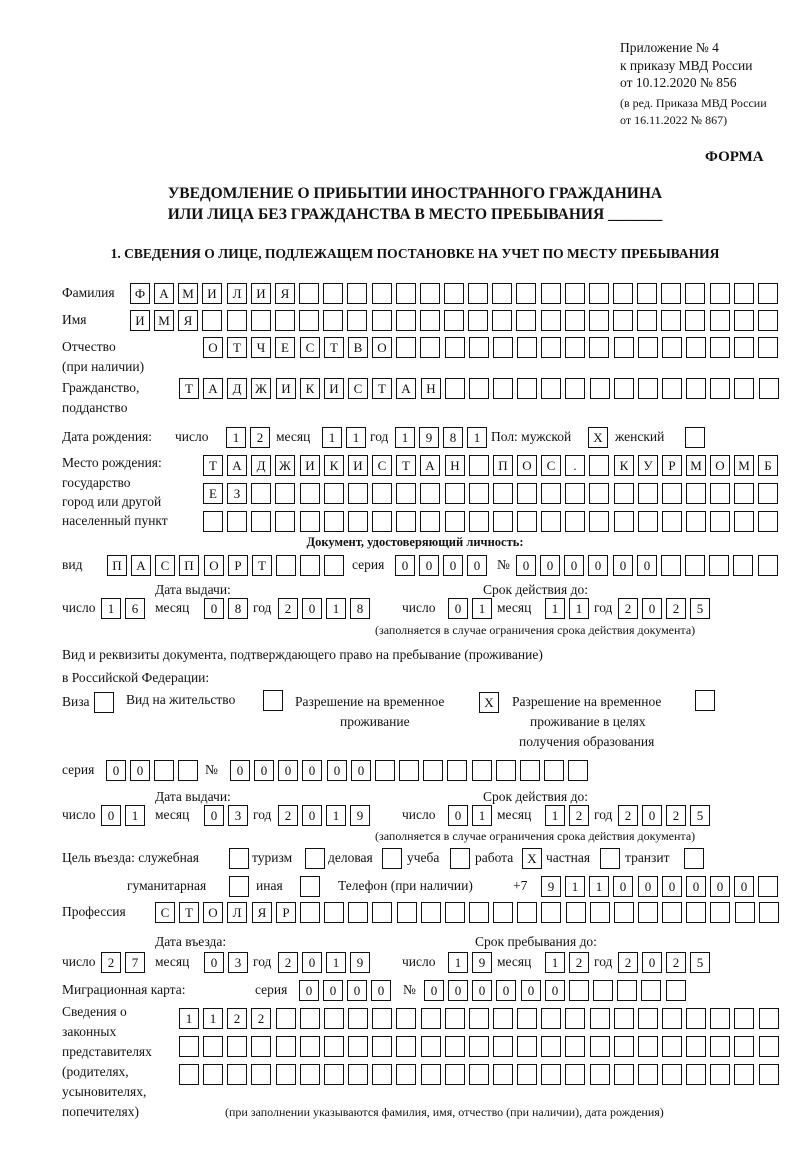 The image size is (800, 1163). What do you see at coordinates (429, 437) in the screenshot?
I see `char-cell-birth-year: 9` at bounding box center [429, 437].